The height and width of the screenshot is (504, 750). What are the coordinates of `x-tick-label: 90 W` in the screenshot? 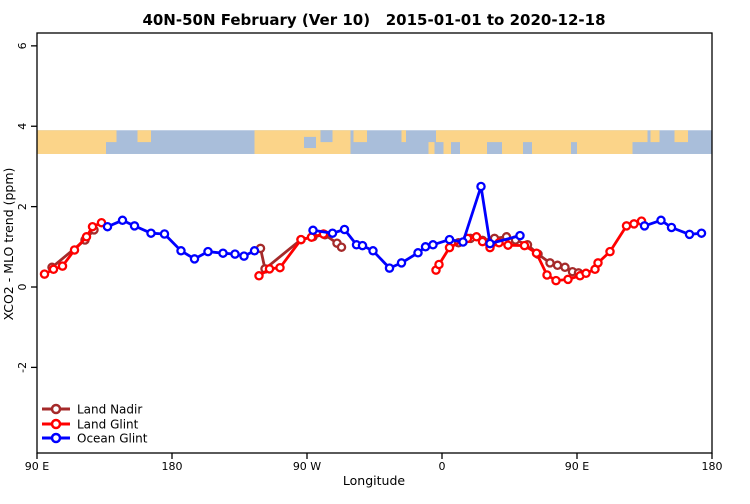 It's located at (307, 466).